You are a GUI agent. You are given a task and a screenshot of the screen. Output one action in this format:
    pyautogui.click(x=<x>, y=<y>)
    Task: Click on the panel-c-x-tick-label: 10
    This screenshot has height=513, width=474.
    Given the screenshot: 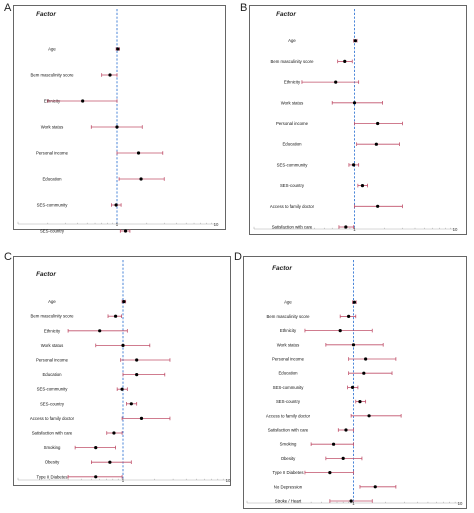 What is the action you would take?
    pyautogui.click(x=228, y=480)
    